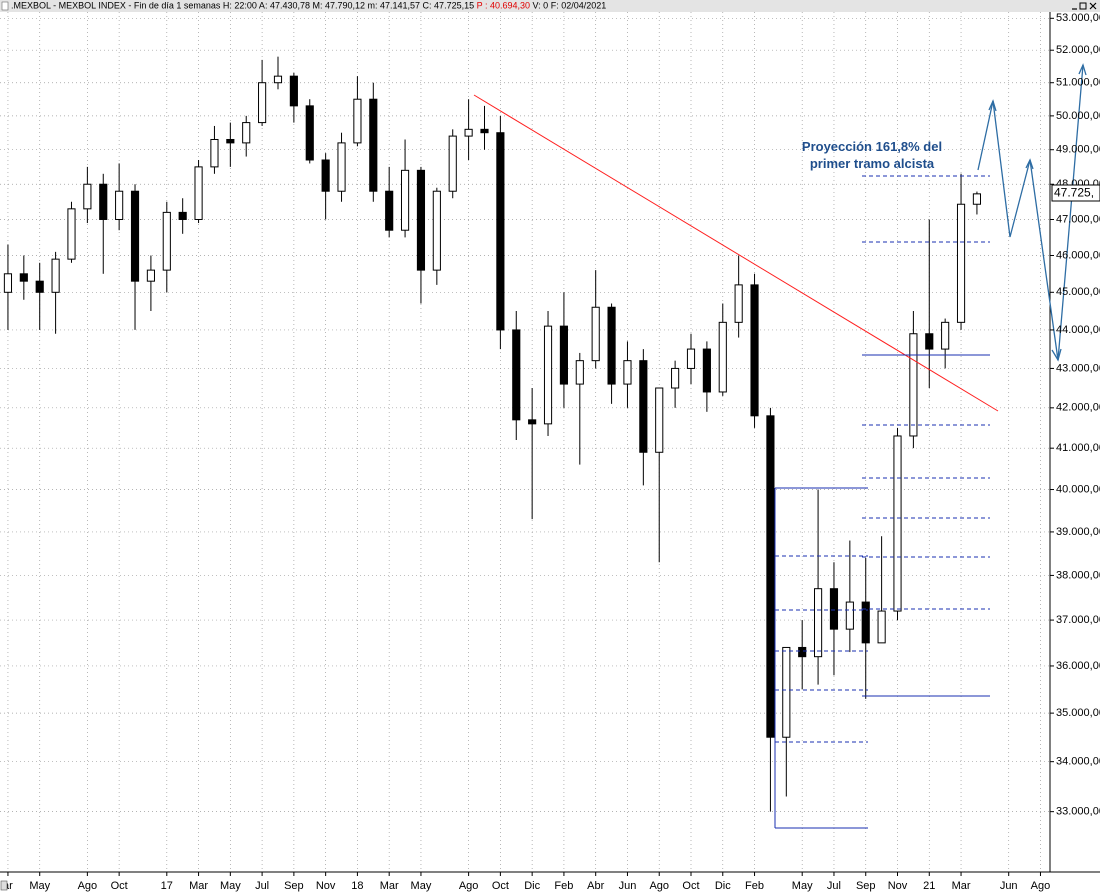 This screenshot has height=895, width=1100. I want to click on last-price-box, so click(1075, 193).